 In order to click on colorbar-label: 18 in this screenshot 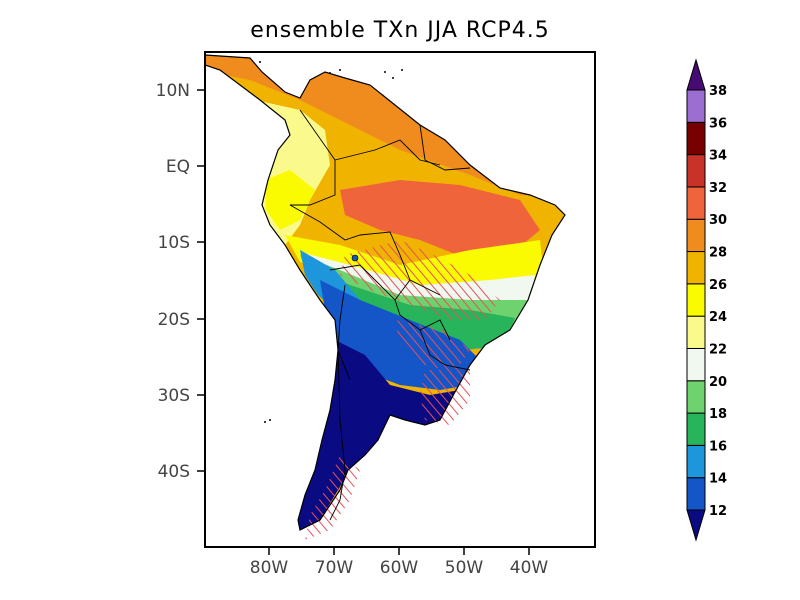, I will do `click(718, 414)`.